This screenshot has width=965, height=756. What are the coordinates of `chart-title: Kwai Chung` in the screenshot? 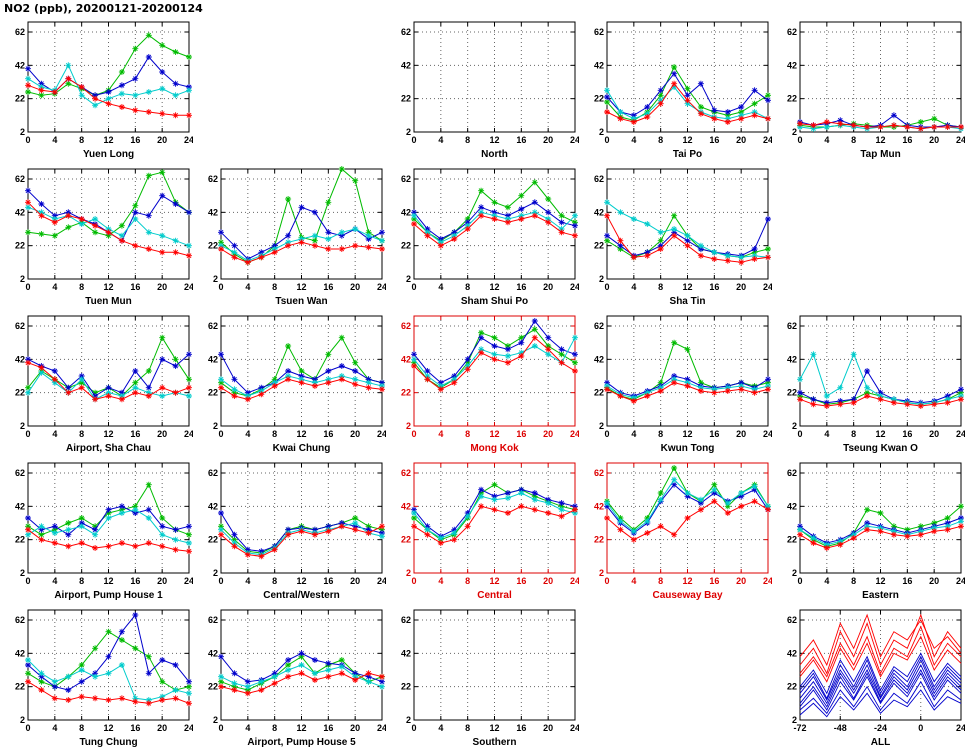 It's located at (302, 448).